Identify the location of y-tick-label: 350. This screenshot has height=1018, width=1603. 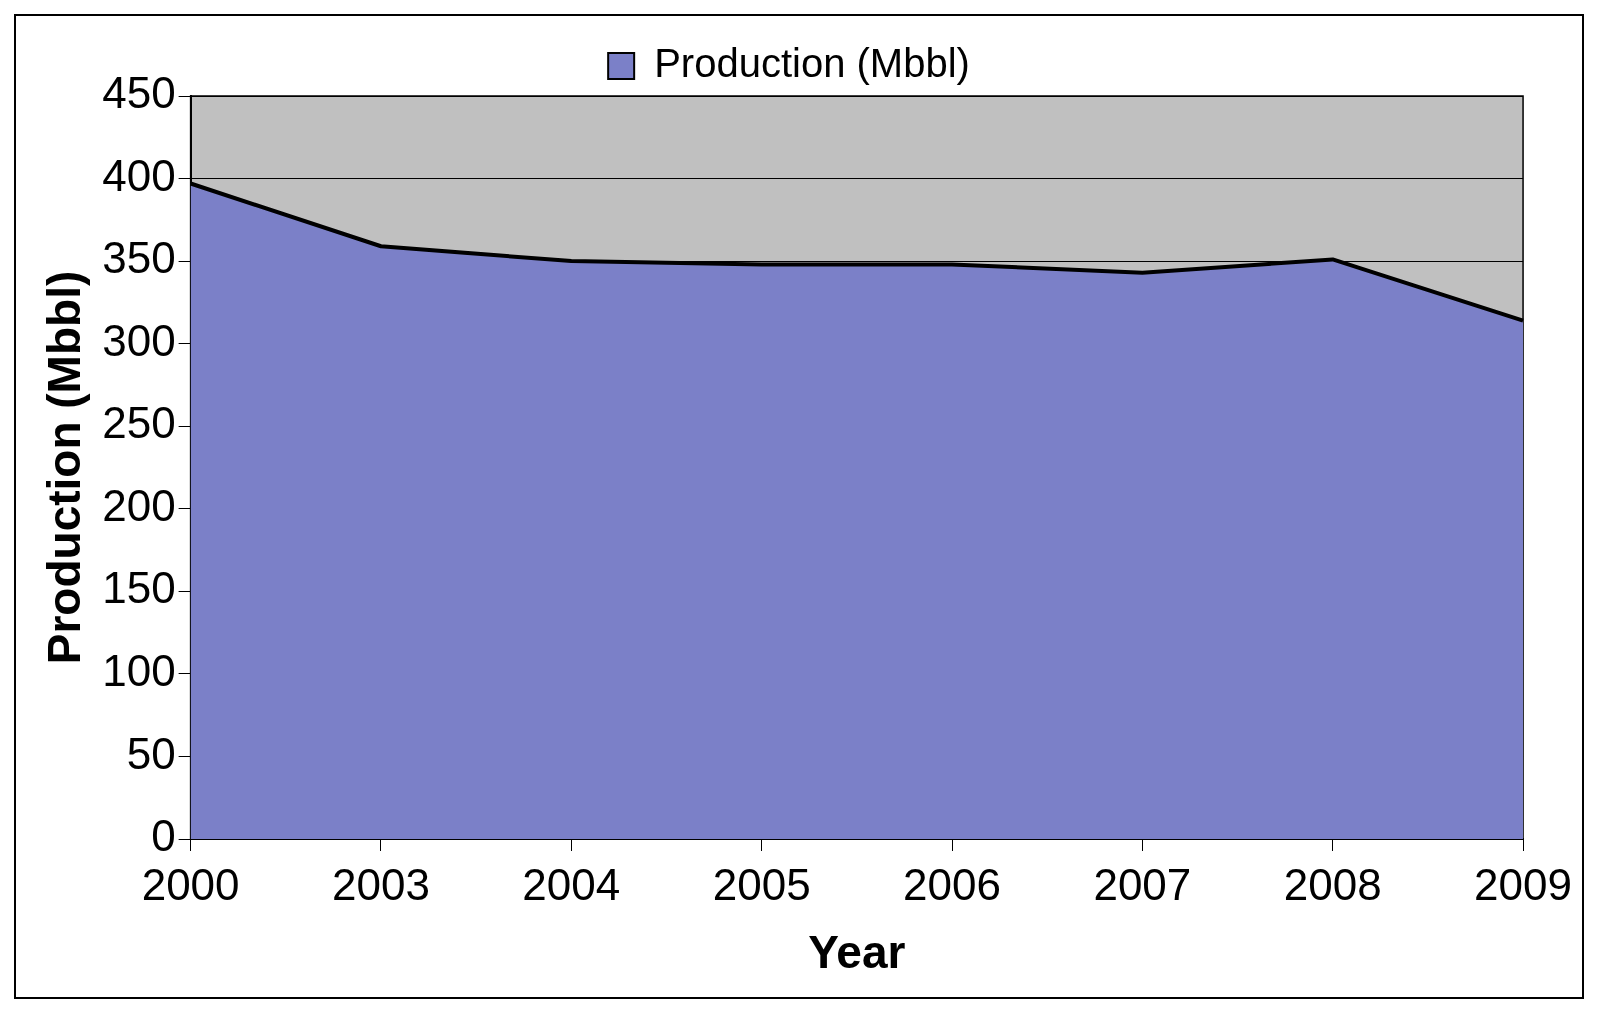
(139, 258).